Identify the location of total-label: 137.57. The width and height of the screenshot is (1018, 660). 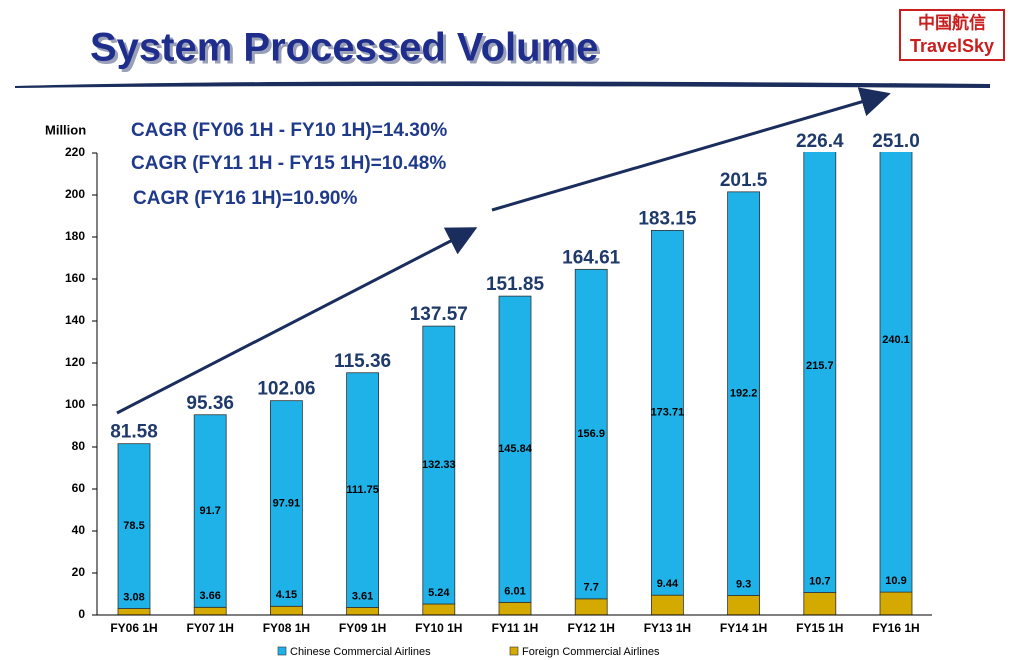
(439, 314).